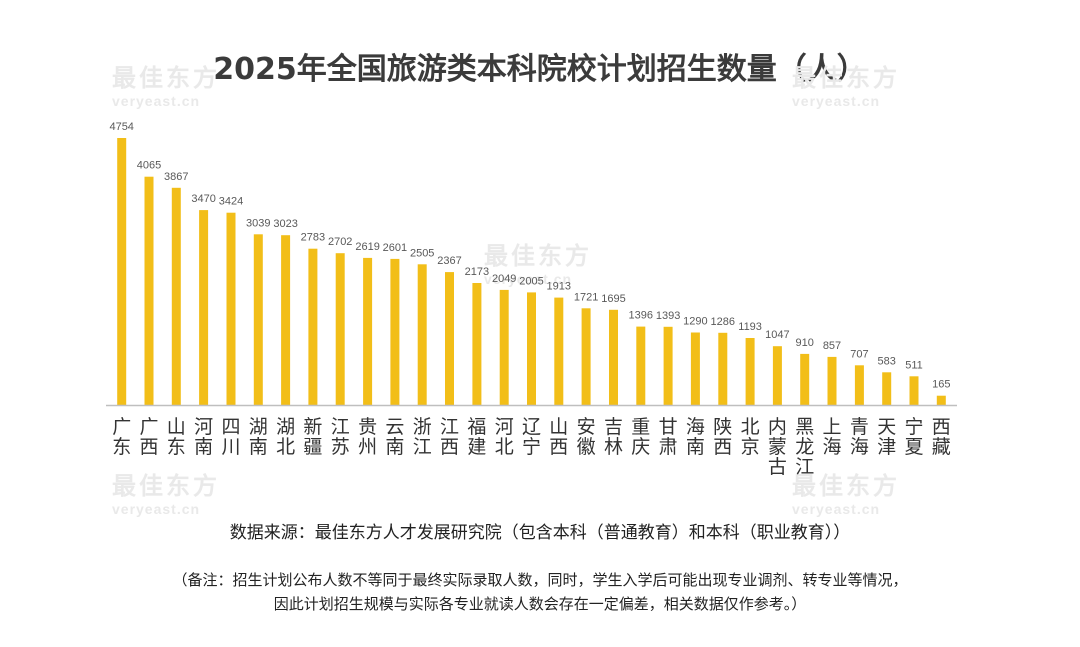  What do you see at coordinates (340, 242) in the screenshot?
I see `data-label-江苏: 2702` at bounding box center [340, 242].